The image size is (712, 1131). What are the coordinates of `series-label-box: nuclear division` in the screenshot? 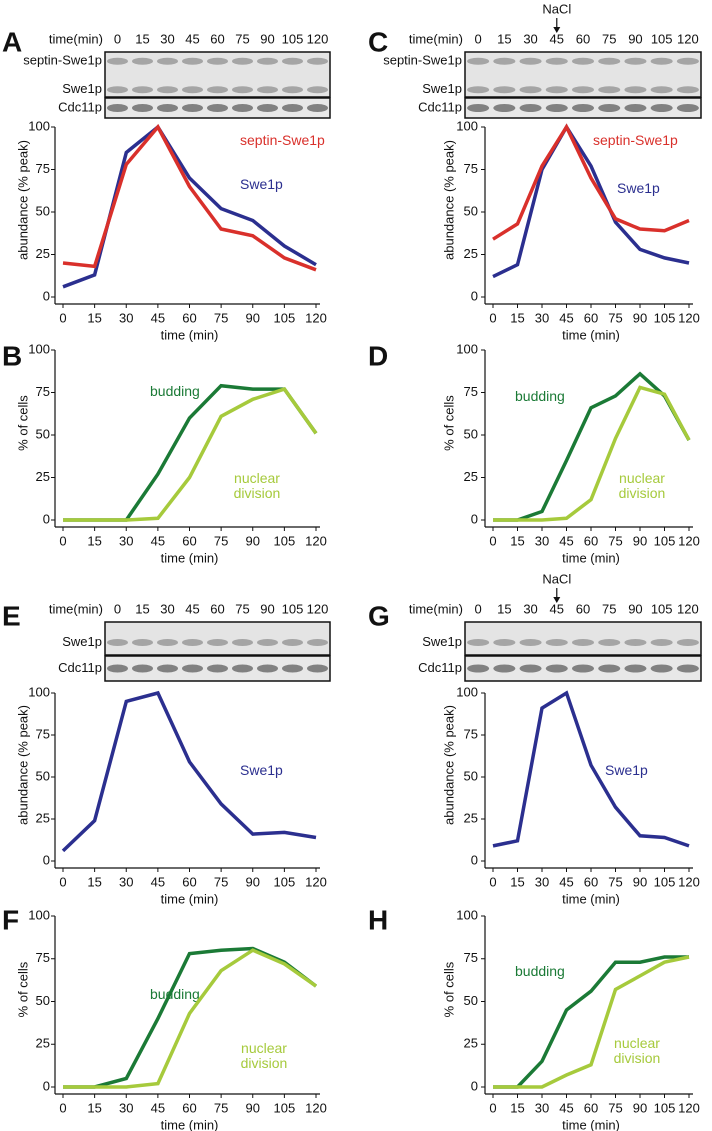 It's located at (637, 1051).